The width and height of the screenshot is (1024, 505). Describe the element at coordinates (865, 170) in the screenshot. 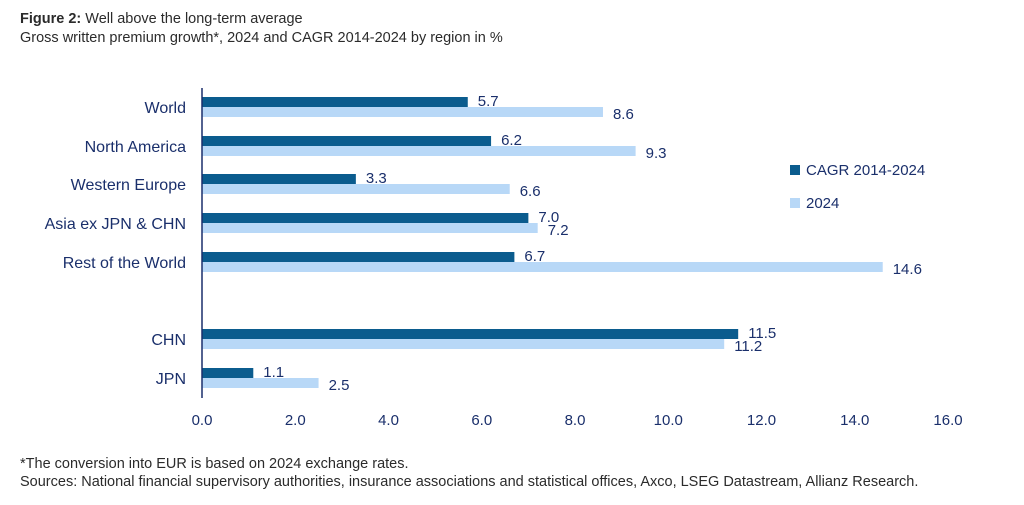

I see `legend-label-cagr: CAGR 2014-2024` at that location.